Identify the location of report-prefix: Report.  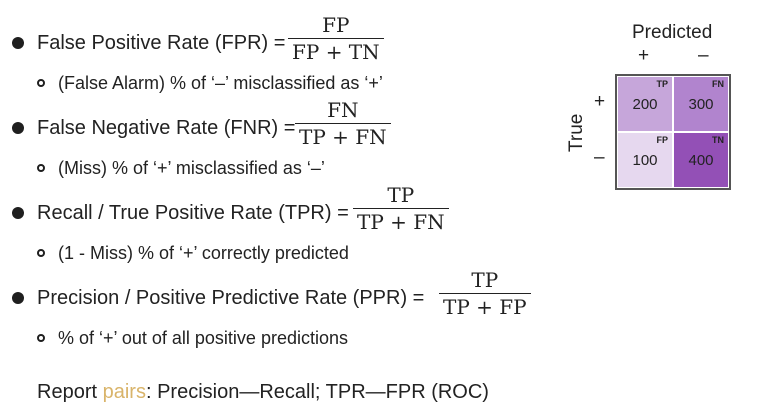
(70, 392).